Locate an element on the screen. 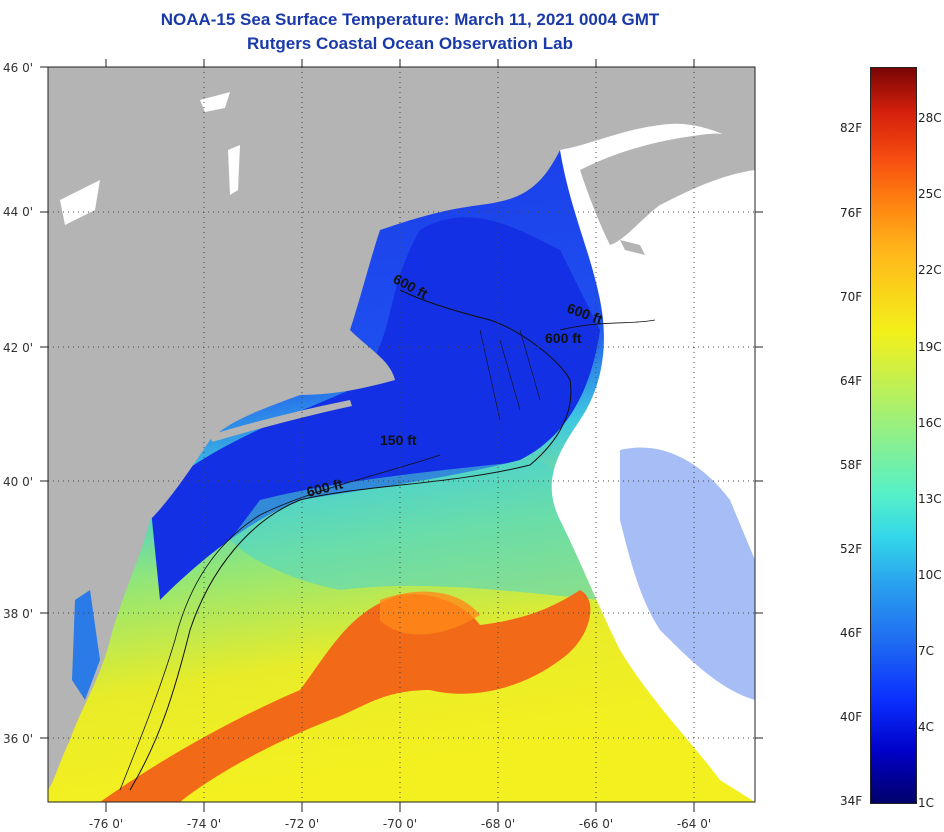 This screenshot has height=832, width=944. colorbar-c-label: 22C is located at coordinates (930, 270).